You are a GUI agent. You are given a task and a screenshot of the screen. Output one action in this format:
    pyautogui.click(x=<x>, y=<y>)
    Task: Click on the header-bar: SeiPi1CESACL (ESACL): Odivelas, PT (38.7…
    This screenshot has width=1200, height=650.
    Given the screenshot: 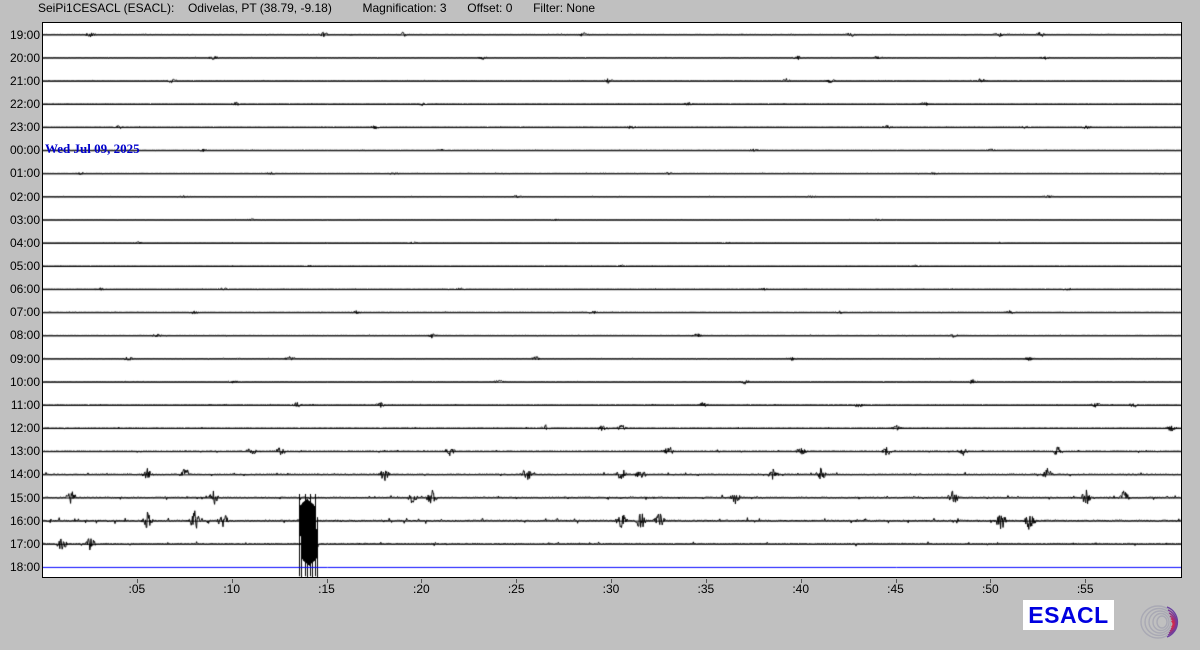 What is the action you would take?
    pyautogui.click(x=600, y=9)
    